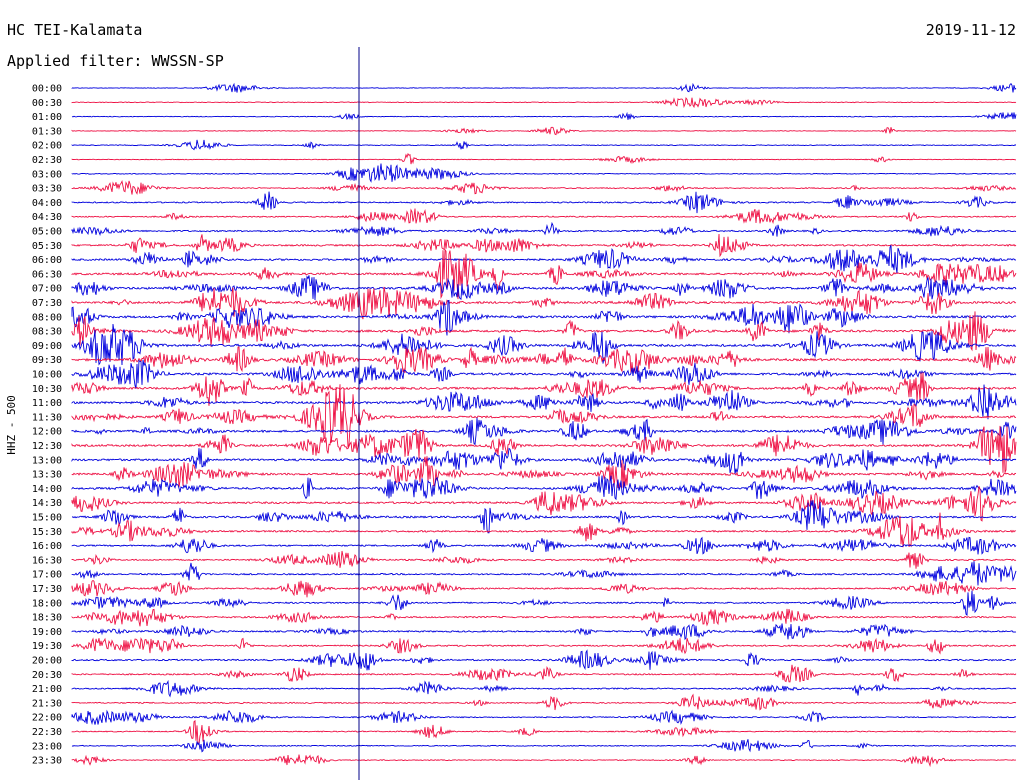  I want to click on row-time-label: 10:00, so click(47, 375).